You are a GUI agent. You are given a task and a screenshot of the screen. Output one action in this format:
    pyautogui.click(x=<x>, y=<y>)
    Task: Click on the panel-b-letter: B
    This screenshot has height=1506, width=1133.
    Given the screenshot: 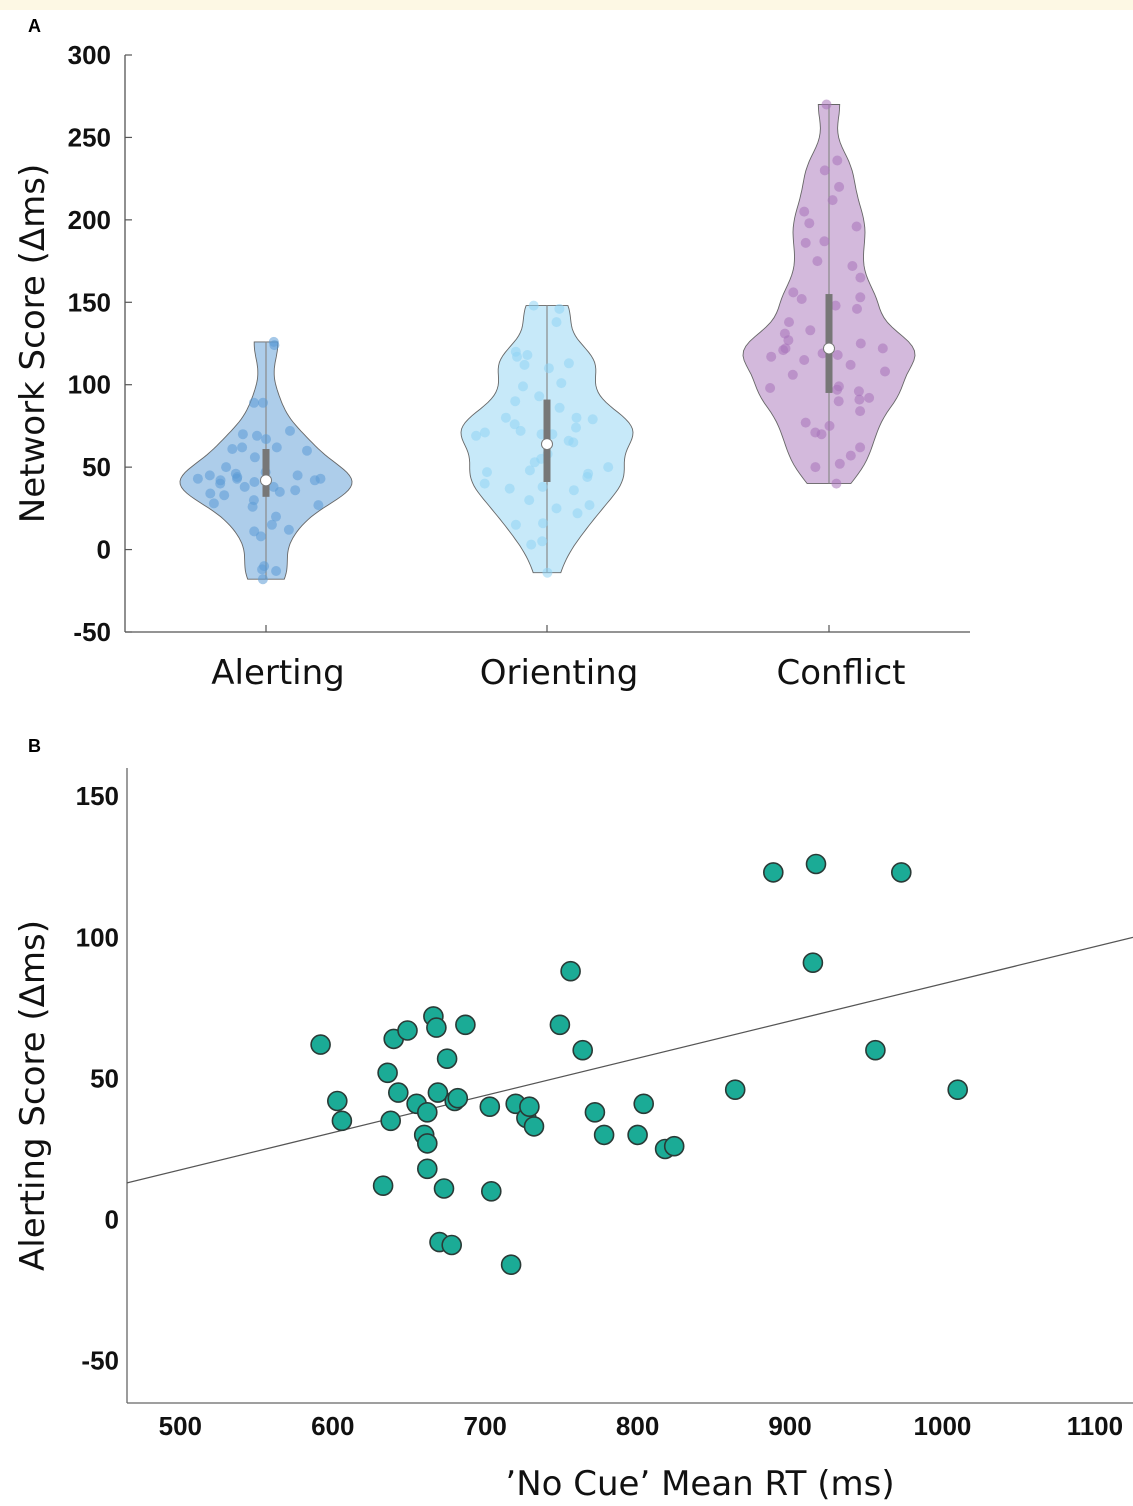 What is the action you would take?
    pyautogui.click(x=34, y=746)
    